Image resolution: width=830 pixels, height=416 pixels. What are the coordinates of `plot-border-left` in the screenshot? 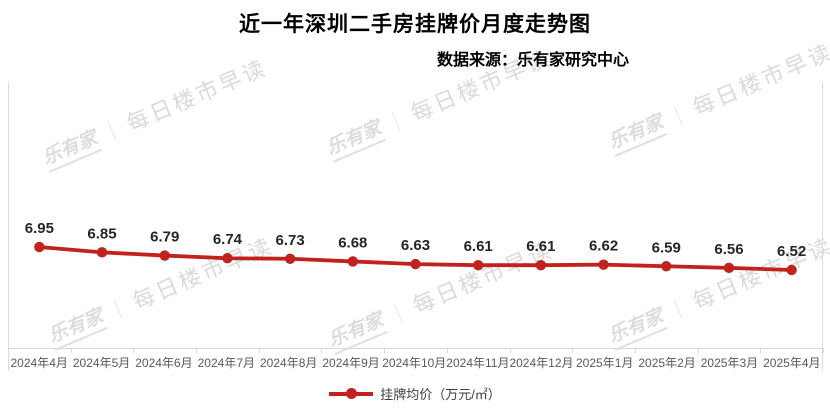 It's located at (8, 226).